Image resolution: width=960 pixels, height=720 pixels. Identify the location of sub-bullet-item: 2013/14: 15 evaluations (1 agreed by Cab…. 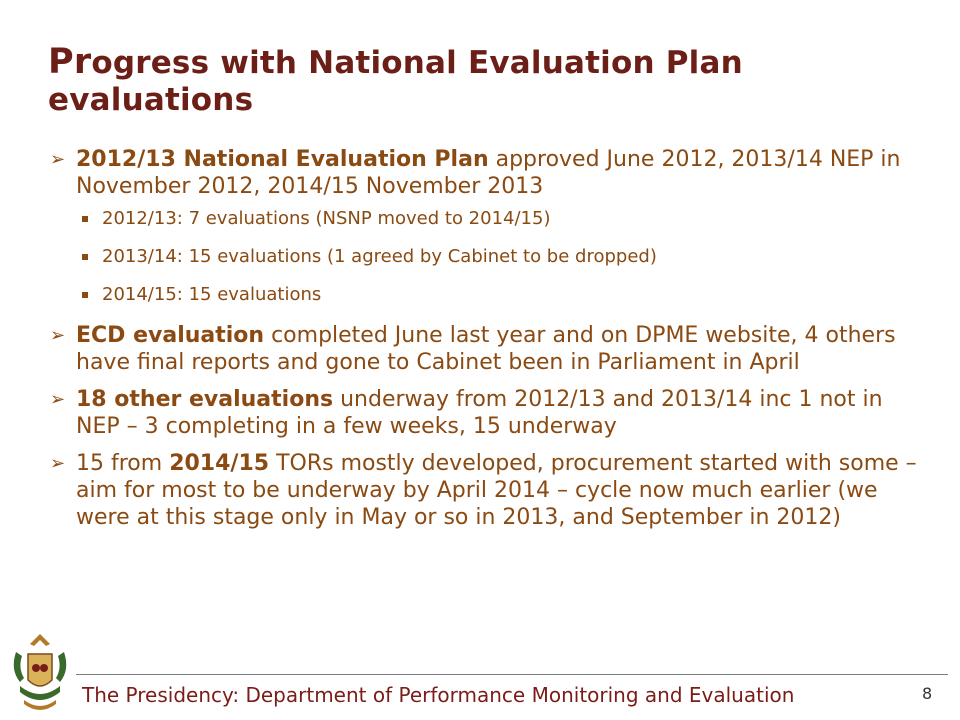
(490, 257).